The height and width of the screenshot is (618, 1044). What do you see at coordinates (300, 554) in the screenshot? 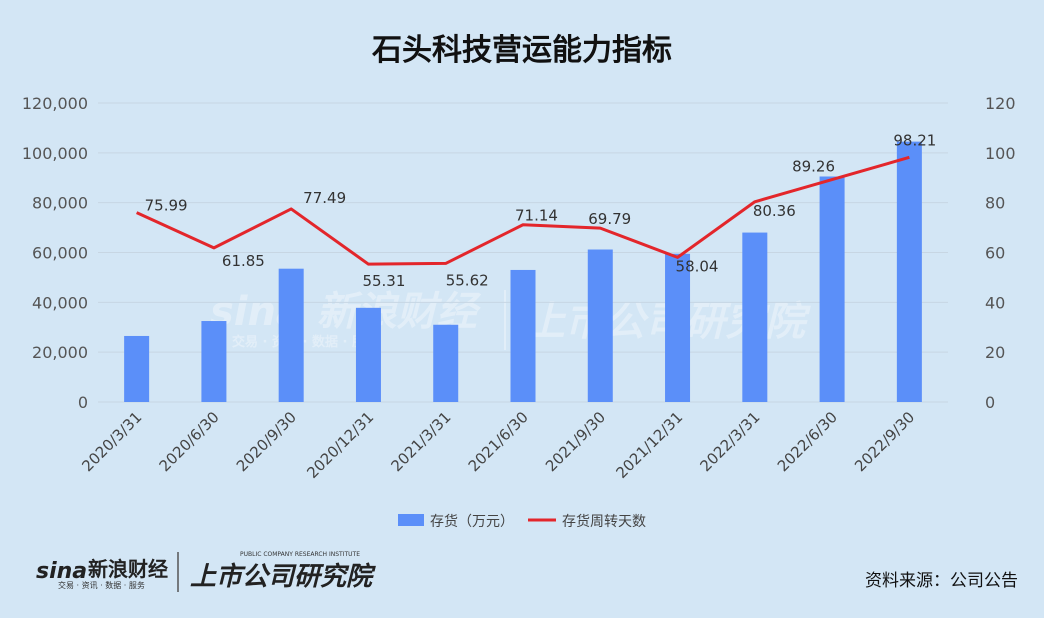
I see `logo-institute-en: PUBLIC COMPANY RESEARCH INSTITUTE` at bounding box center [300, 554].